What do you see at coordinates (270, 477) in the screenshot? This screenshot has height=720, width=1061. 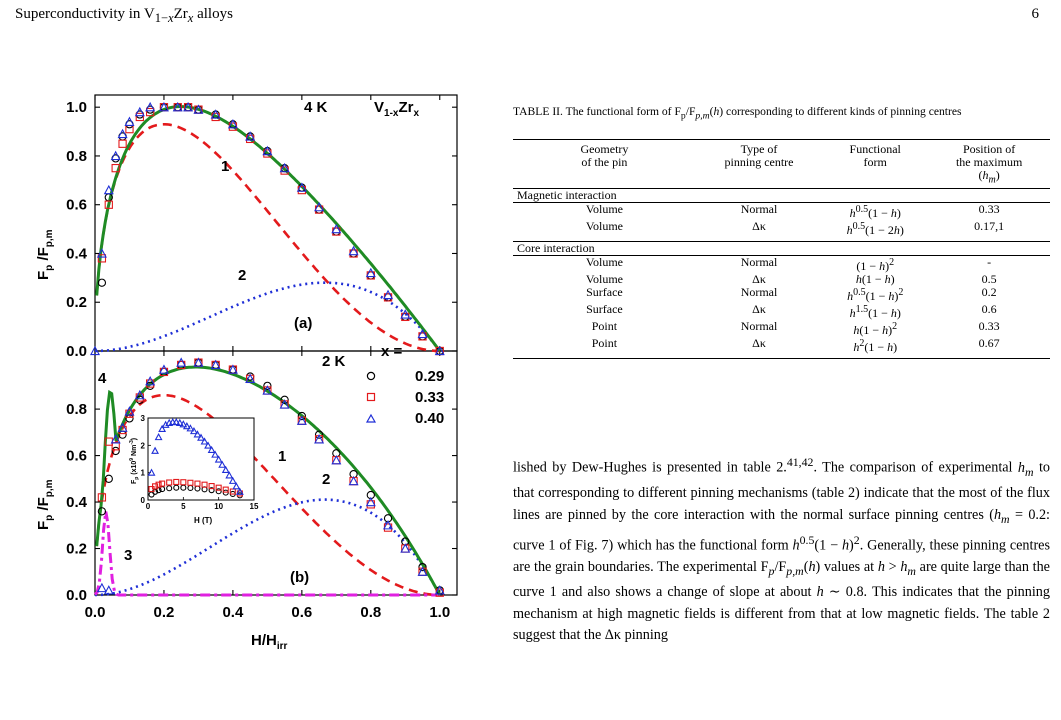 I see `panel-b-data-points` at bounding box center [270, 477].